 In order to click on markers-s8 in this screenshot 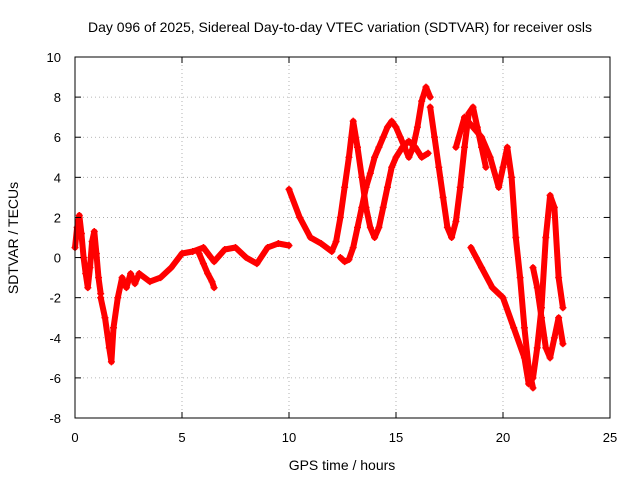, I will do `click(494, 252)`.